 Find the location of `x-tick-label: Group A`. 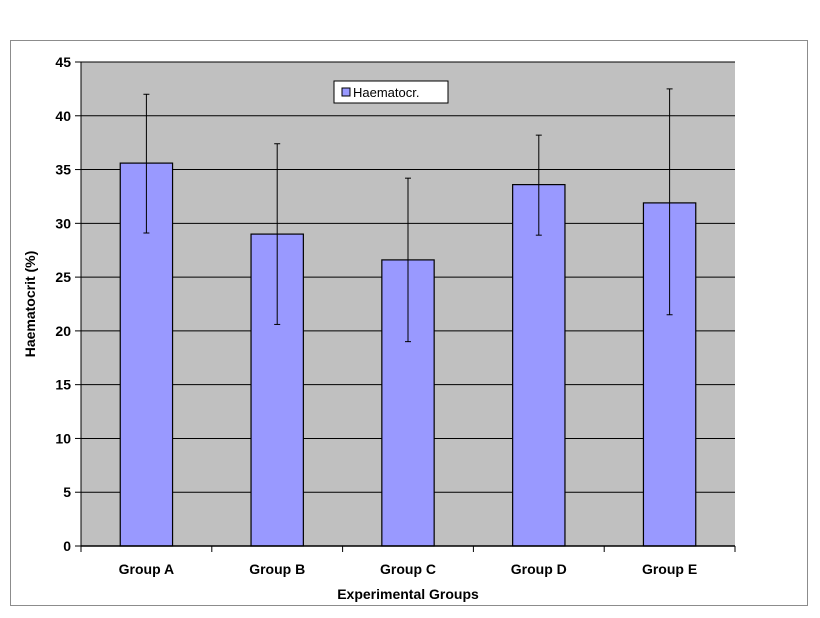

x-tick-label: Group A is located at coordinates (146, 569).